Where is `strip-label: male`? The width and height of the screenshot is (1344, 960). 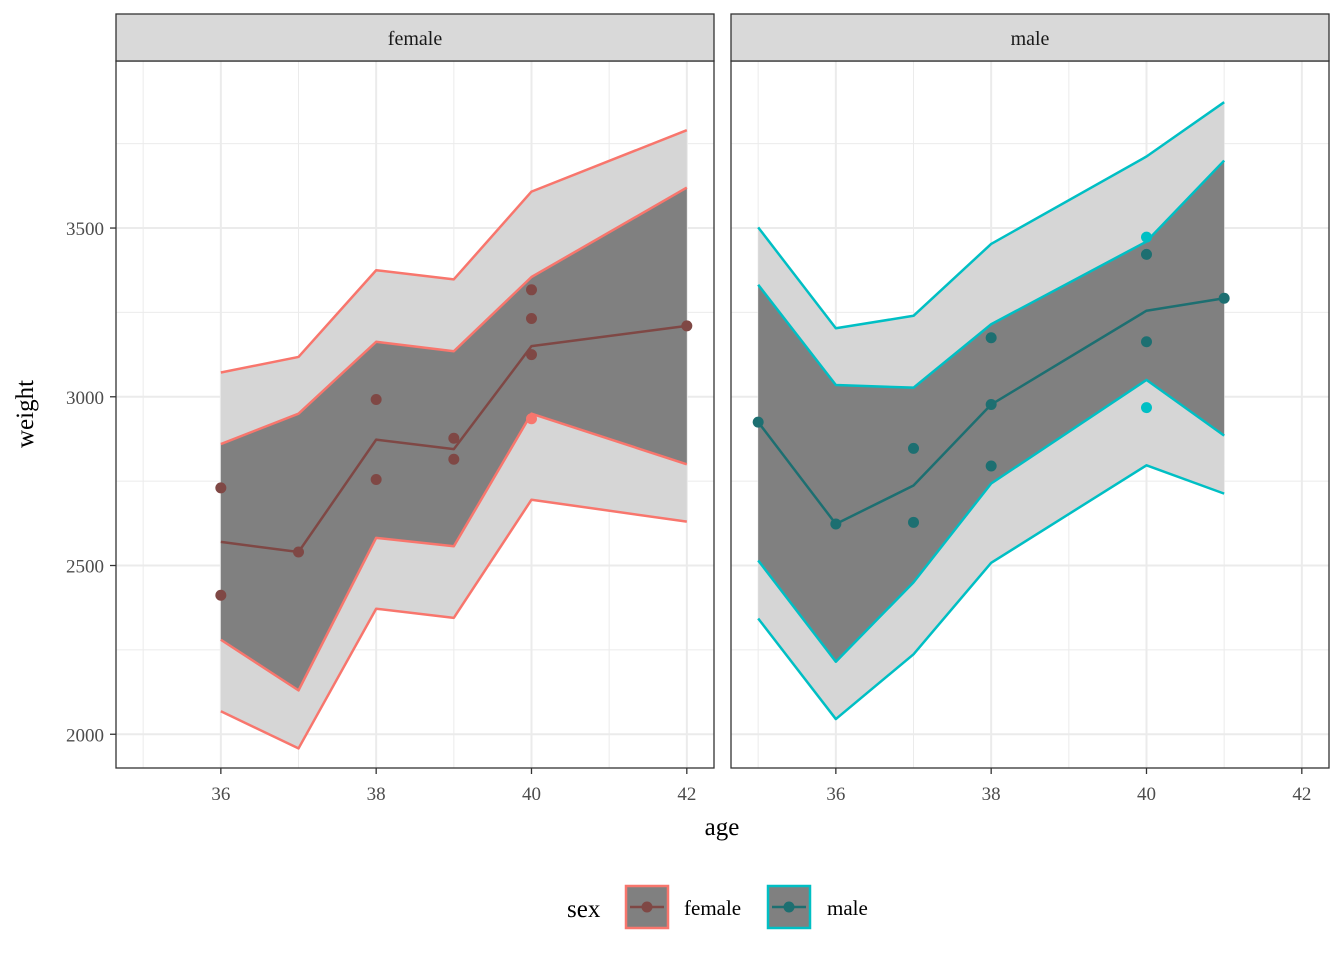
strip-label: male is located at coordinates (1030, 39).